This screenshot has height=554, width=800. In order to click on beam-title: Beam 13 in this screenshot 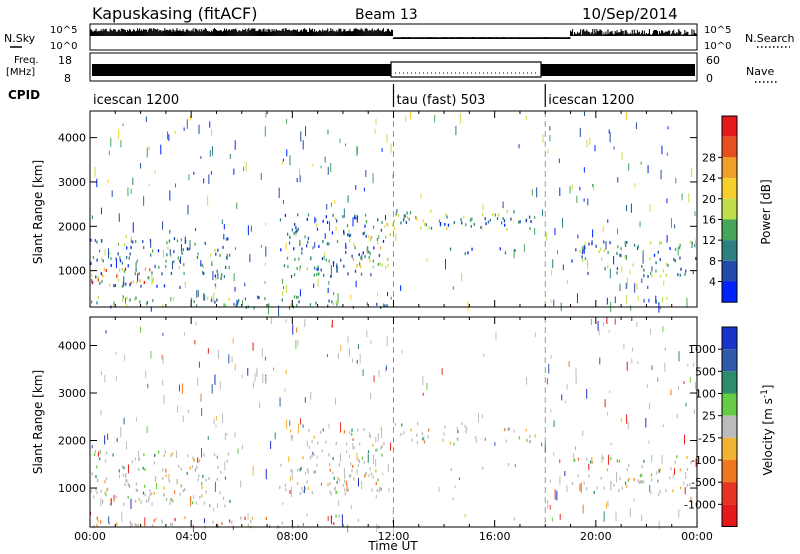, I will do `click(386, 15)`.